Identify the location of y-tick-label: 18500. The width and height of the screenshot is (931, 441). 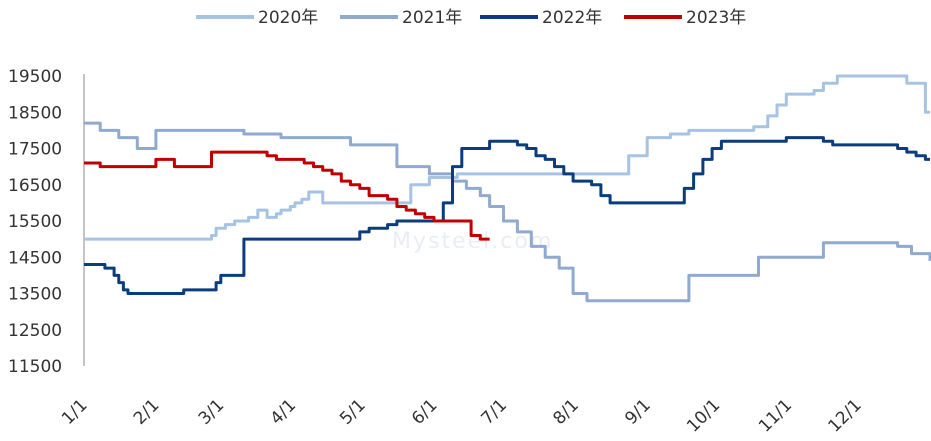
(35, 113).